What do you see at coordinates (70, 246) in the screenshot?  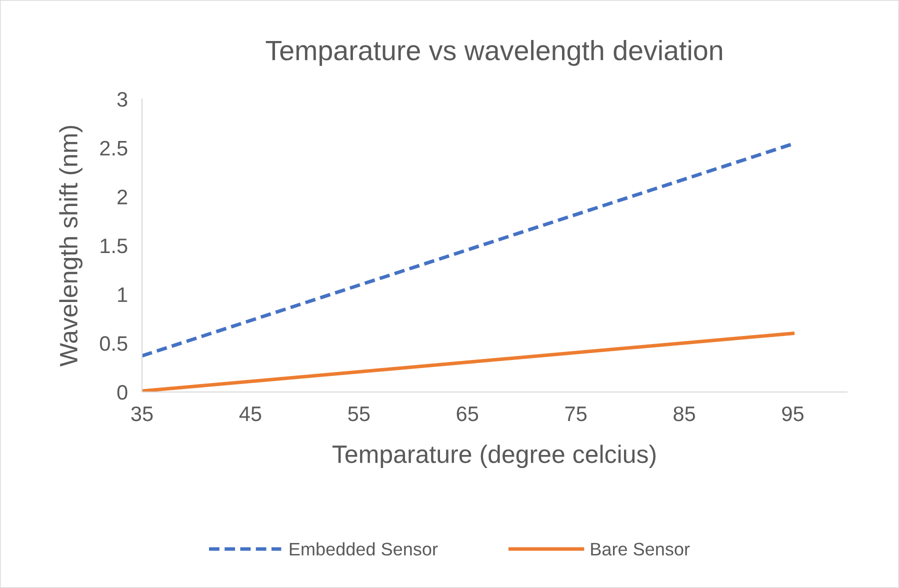 I see `y-axis-title: Wavelength shift (nm)` at bounding box center [70, 246].